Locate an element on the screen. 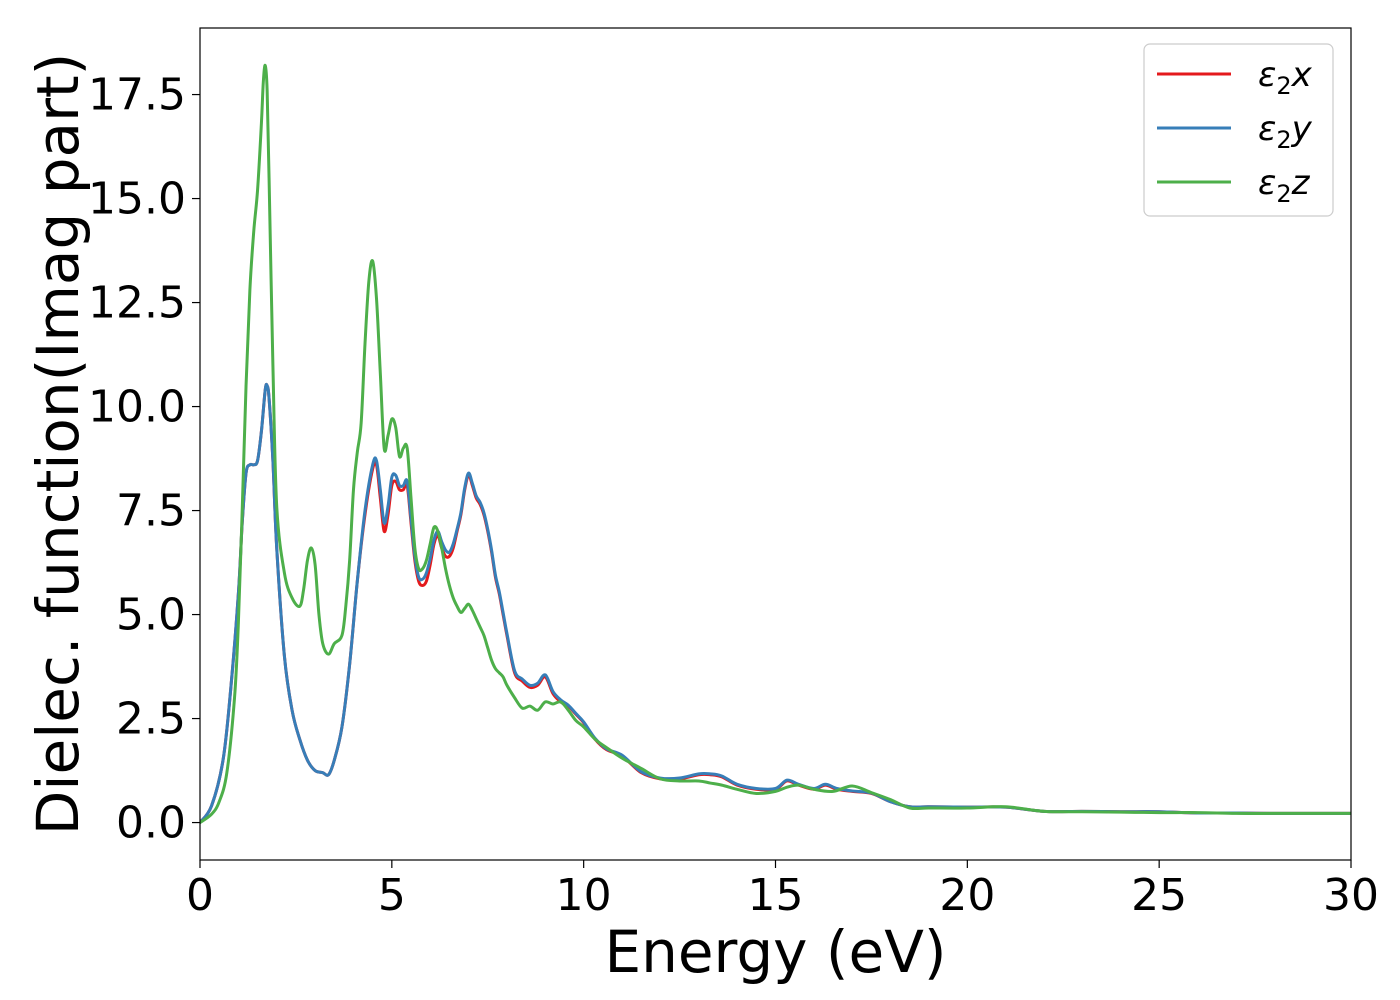 This screenshot has height=1000, width=1400. x-tick-label: 0 is located at coordinates (200, 895).